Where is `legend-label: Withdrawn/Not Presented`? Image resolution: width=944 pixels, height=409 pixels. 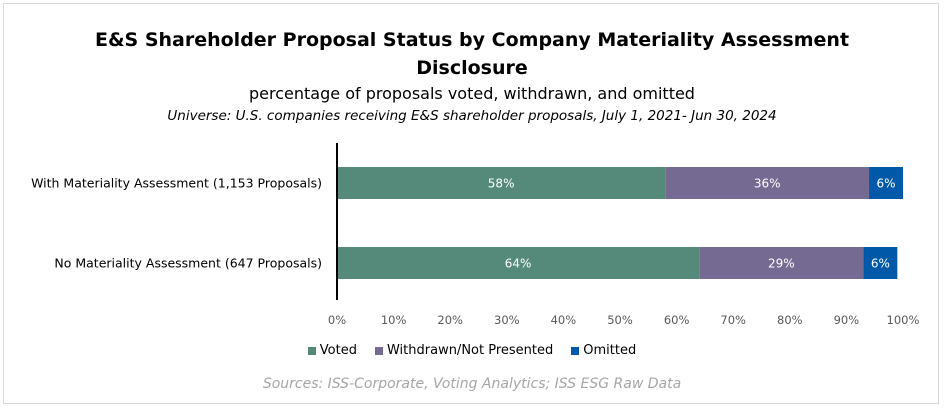 legend-label: Withdrawn/Not Presented is located at coordinates (470, 350).